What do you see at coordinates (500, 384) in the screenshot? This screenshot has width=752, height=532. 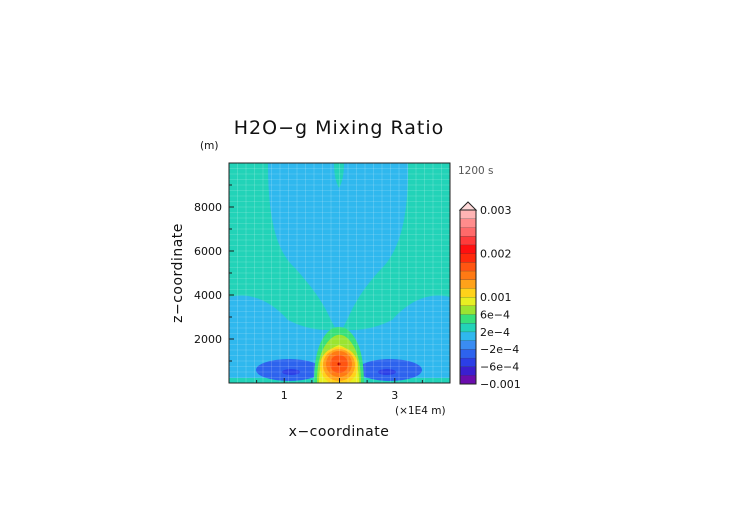 I see `colorbar-tick-label: −0.001` at bounding box center [500, 384].